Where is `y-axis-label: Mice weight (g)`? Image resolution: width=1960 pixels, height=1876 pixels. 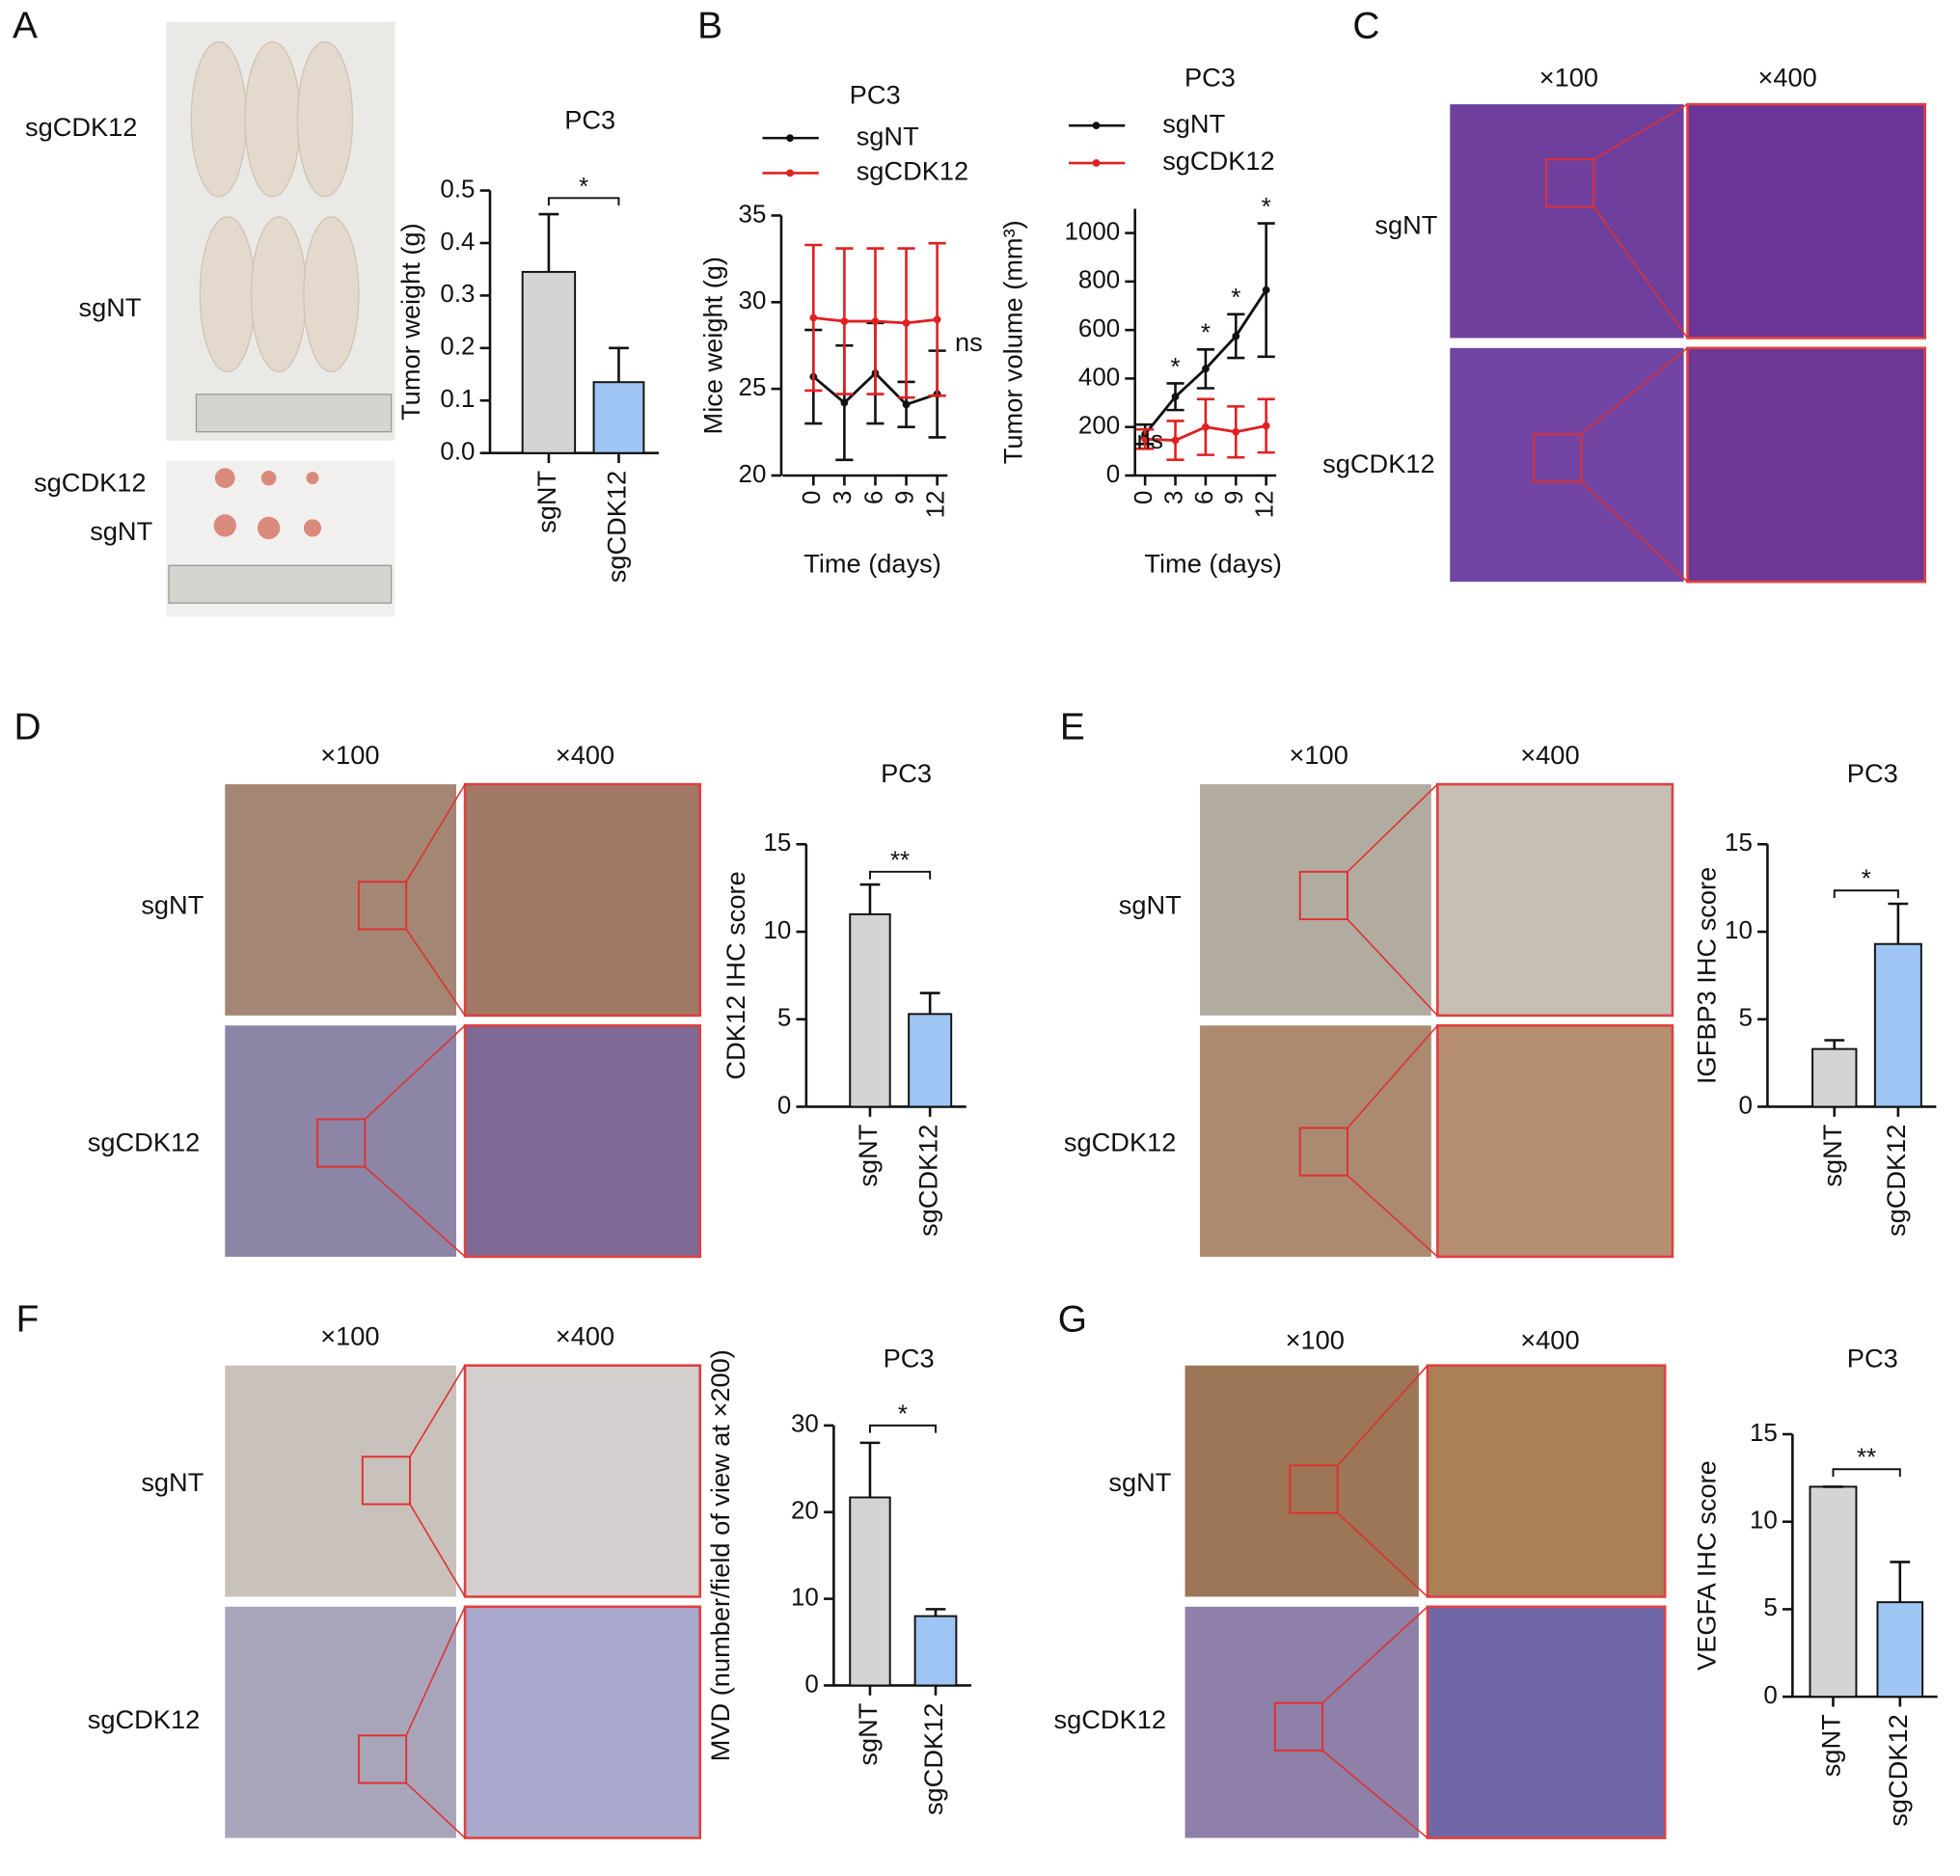
y-axis-label: Mice weight (g) is located at coordinates (712, 345).